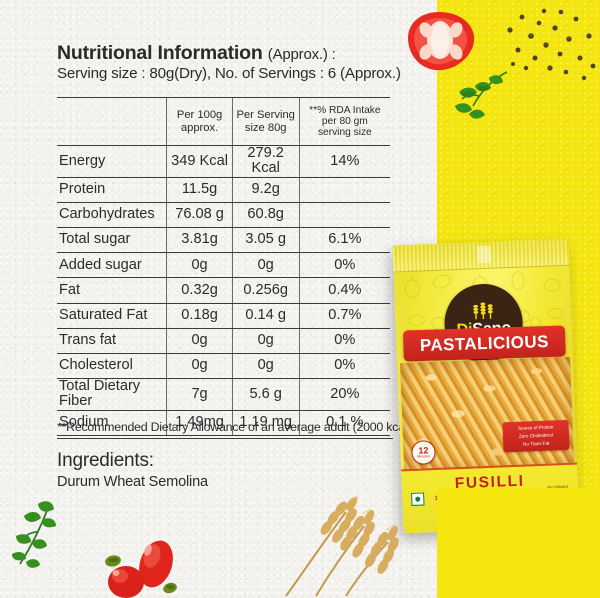 This screenshot has height=598, width=600. What do you see at coordinates (518, 543) in the screenshot?
I see `yellow-background-lower` at bounding box center [518, 543].